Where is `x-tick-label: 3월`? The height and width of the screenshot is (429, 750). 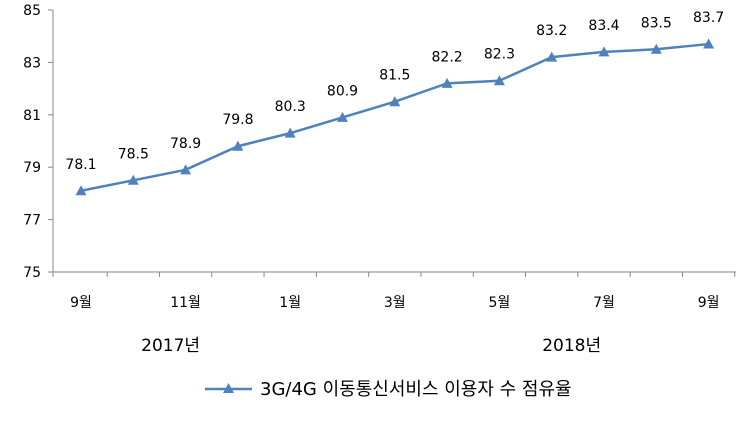 x-tick-label: 3월 is located at coordinates (395, 303).